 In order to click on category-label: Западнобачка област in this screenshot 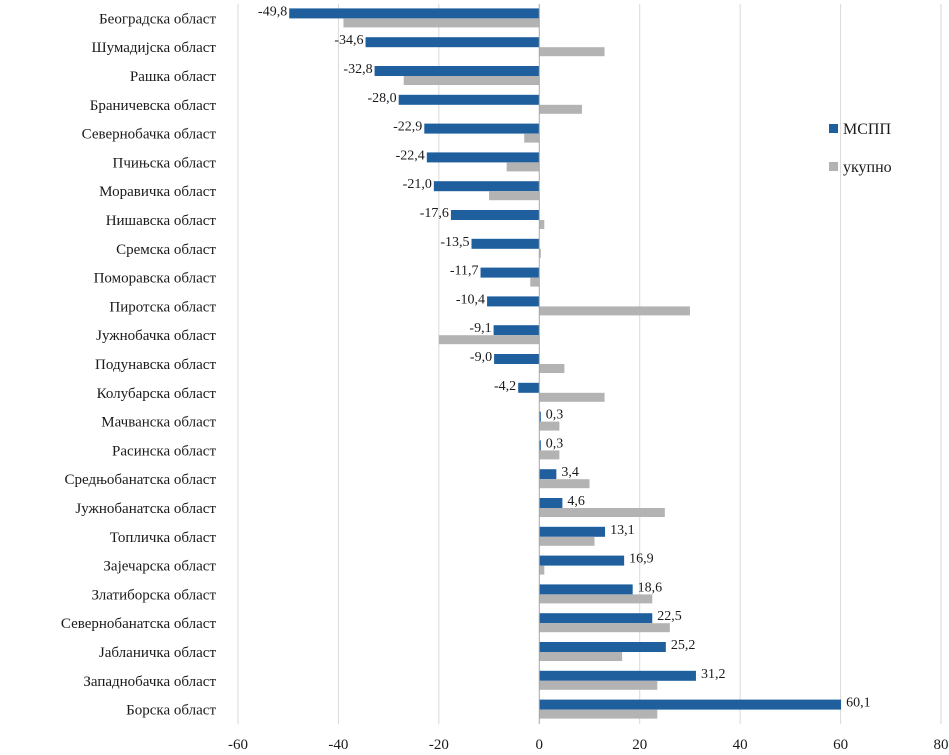, I will do `click(149, 682)`.